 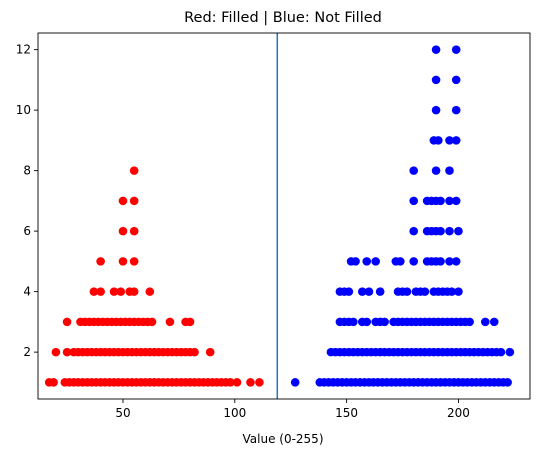 What do you see at coordinates (27, 231) in the screenshot?
I see `y-tick-label: 6` at bounding box center [27, 231].